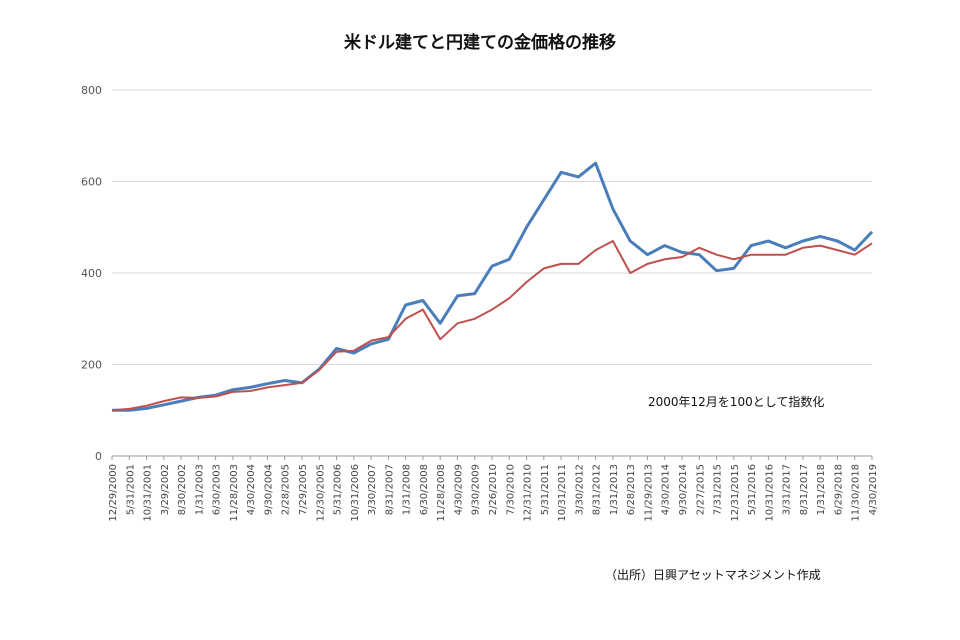 The width and height of the screenshot is (960, 640). I want to click on x-tick-label: 6/30/2008, so click(424, 489).